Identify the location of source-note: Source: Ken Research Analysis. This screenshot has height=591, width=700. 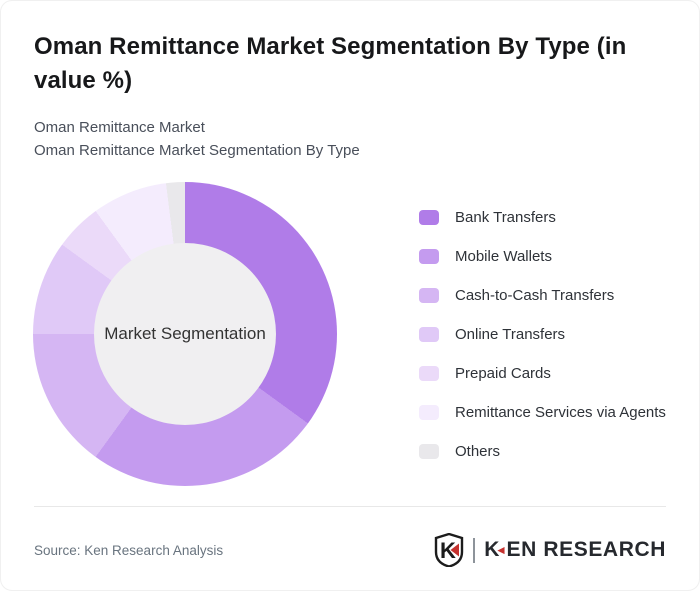
(129, 550).